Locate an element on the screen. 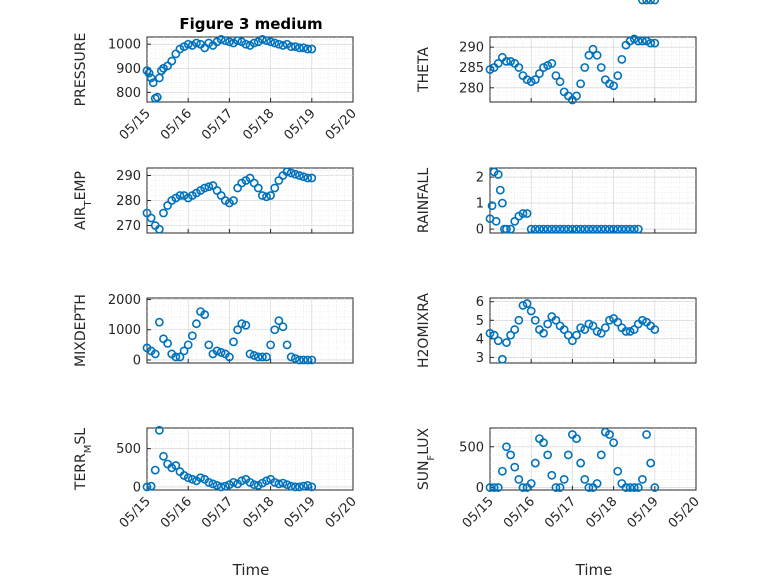 The image size is (778, 583). x-tick-label: 05/18 is located at coordinates (601, 512).